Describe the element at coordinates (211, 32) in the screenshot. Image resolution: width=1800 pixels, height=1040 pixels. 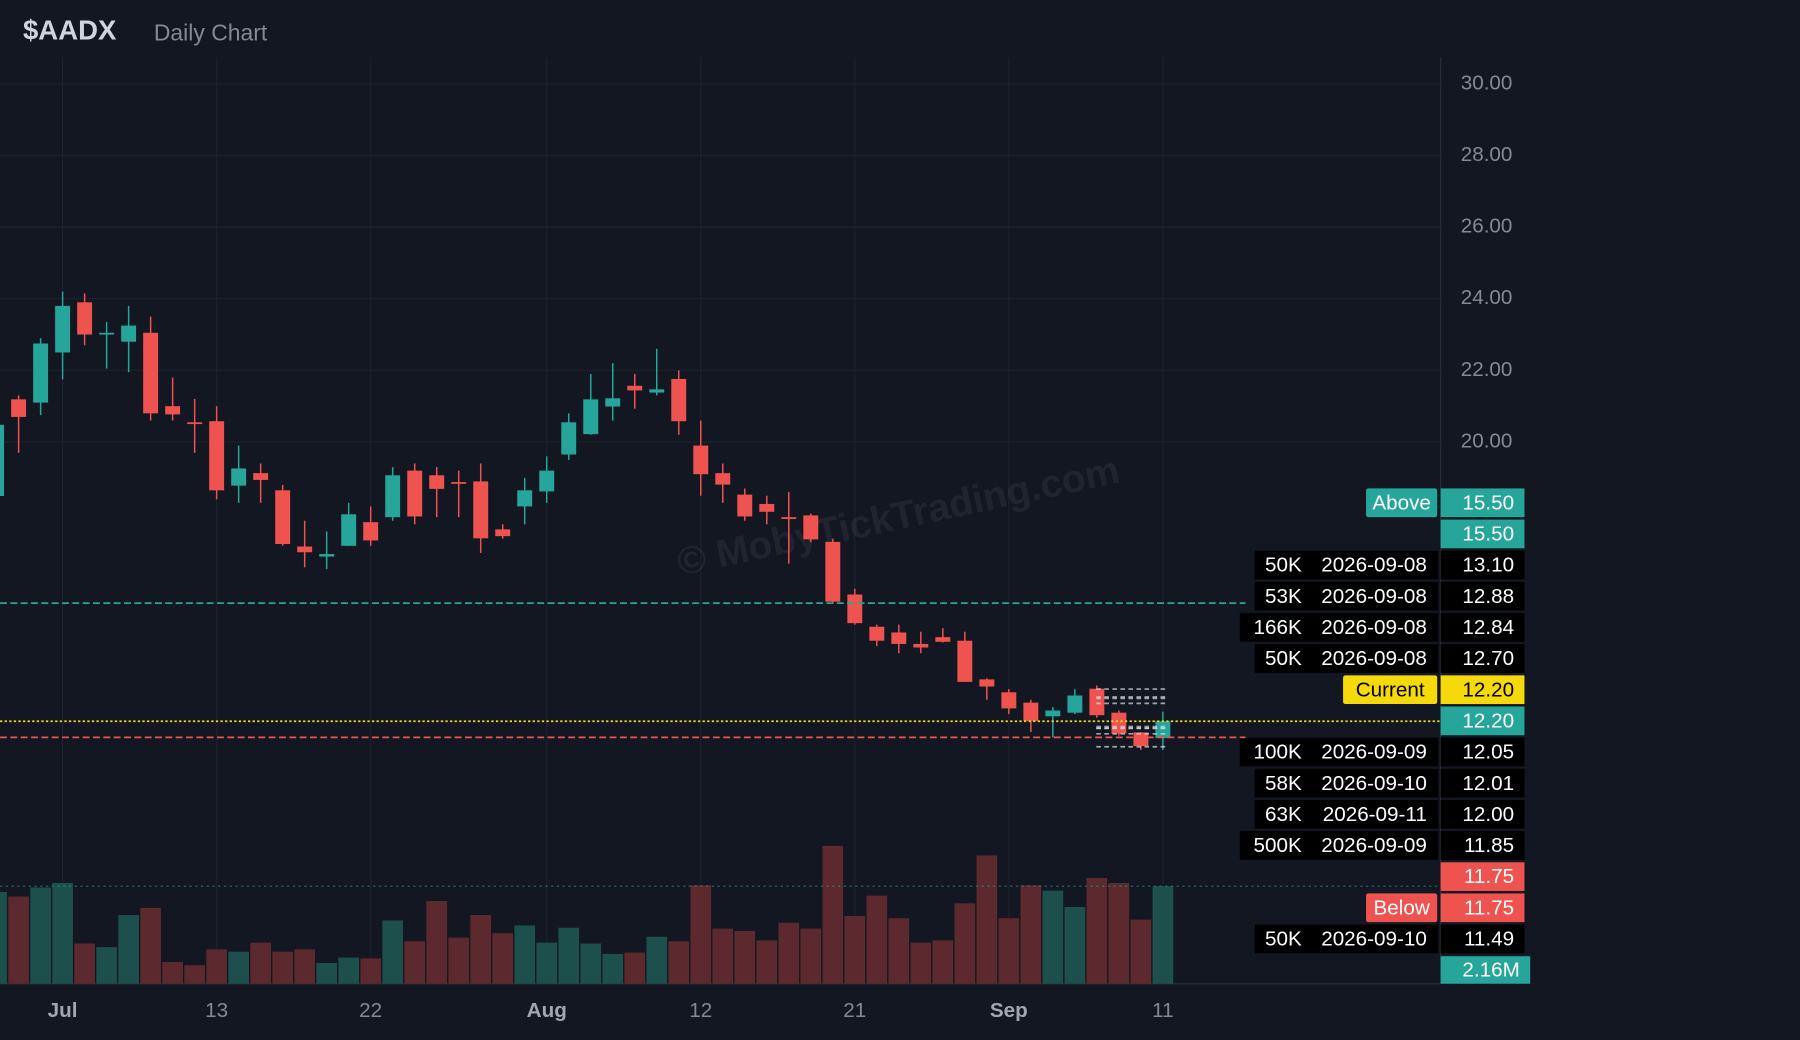
I see `chart-subtitle: Daily Chart` at that location.